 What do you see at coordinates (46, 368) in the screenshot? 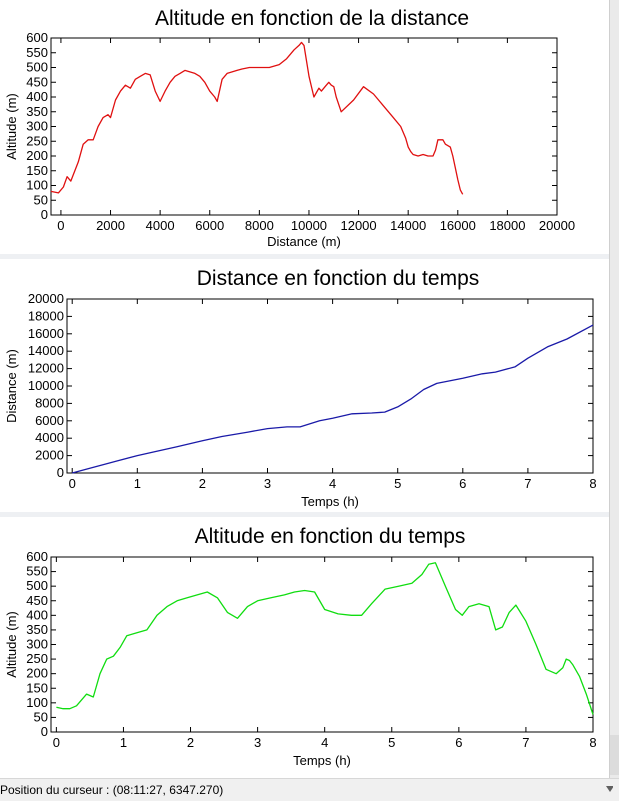
I see `y-tick-label: 12000` at bounding box center [46, 368].